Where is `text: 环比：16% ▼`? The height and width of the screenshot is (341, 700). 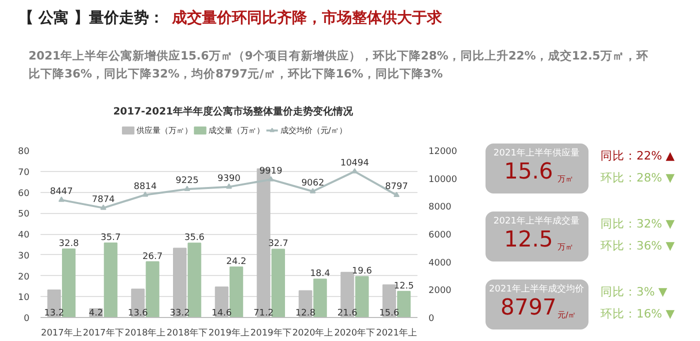 text: 环比：16% ▼ is located at coordinates (637, 313).